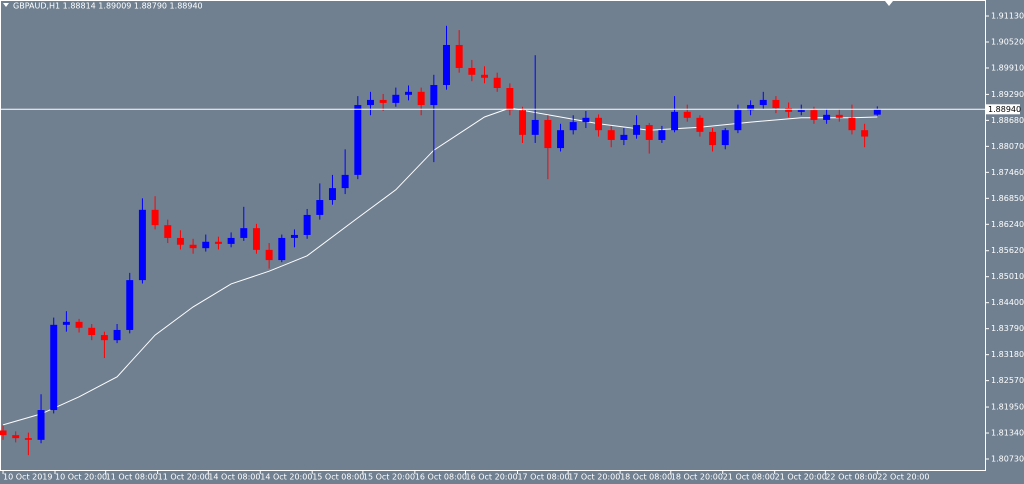 This screenshot has height=484, width=1024. I want to click on y-tick-label: 1.81340, so click(1007, 433).